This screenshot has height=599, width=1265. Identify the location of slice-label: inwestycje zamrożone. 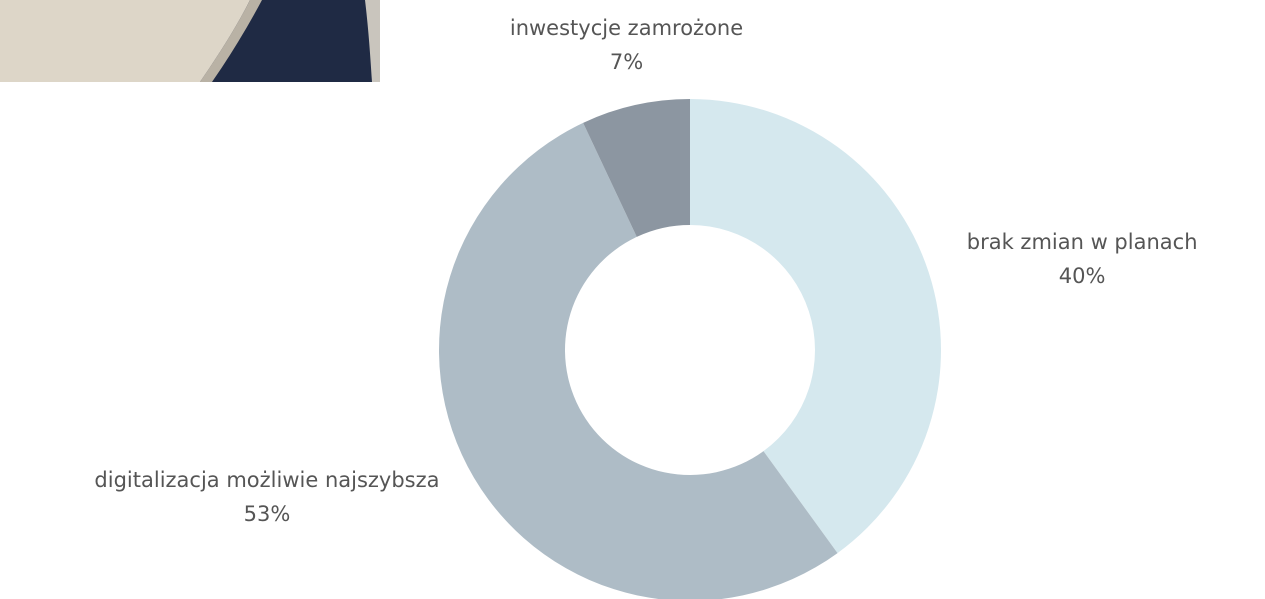
(626, 28).